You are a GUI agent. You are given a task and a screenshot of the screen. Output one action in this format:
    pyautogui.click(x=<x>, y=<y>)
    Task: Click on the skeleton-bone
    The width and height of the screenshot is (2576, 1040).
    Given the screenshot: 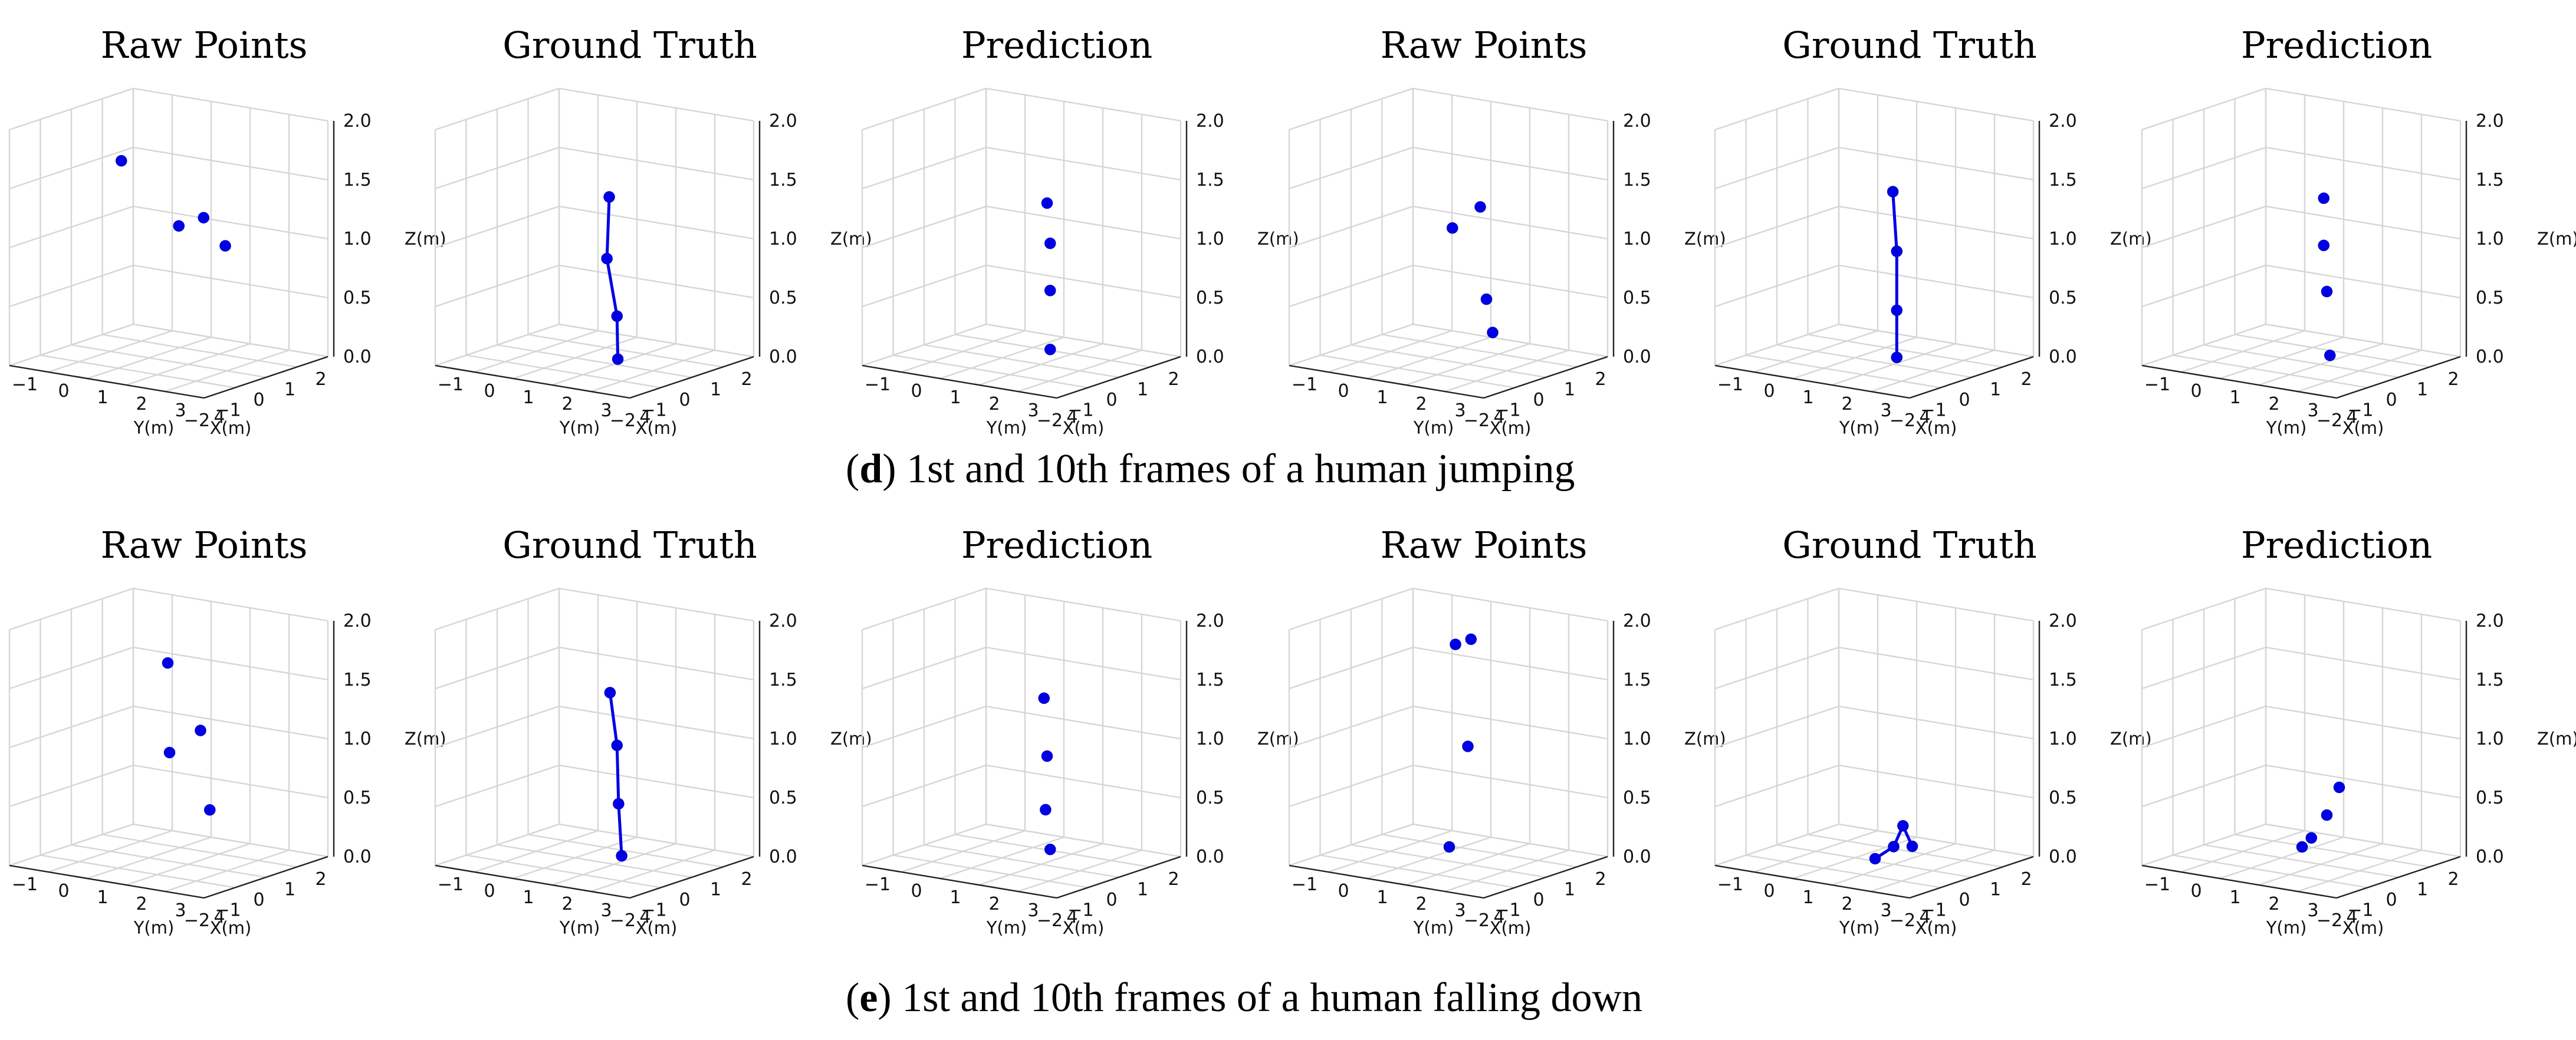 What is the action you would take?
    pyautogui.click(x=608, y=227)
    